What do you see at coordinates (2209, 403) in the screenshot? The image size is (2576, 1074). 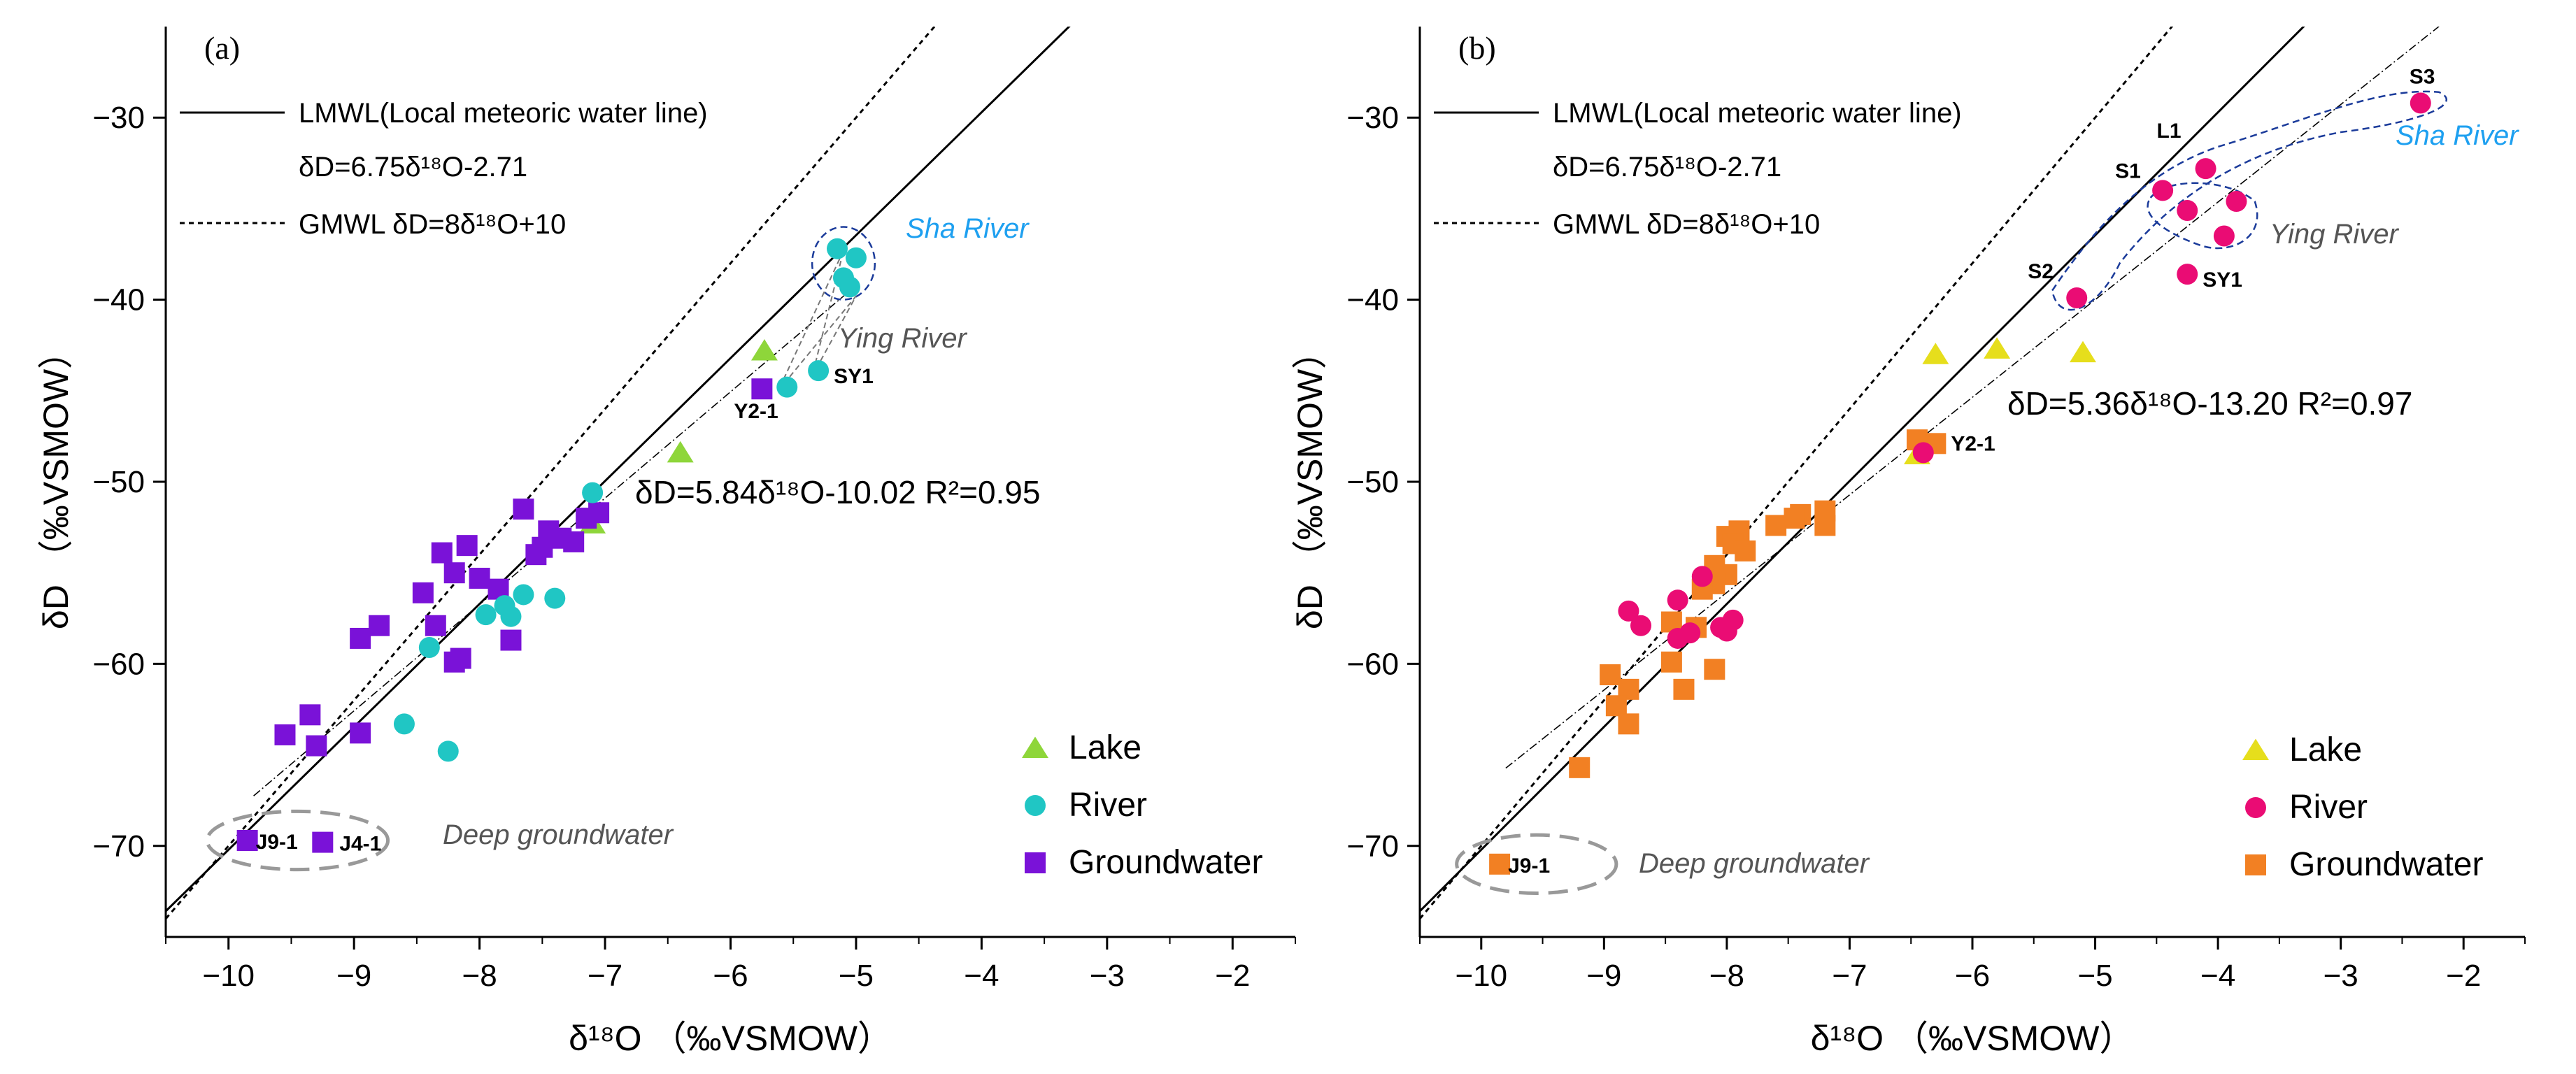 I see `regression-equation: δD=5.36δ¹⁸O-13.20 R²=0.97` at bounding box center [2209, 403].